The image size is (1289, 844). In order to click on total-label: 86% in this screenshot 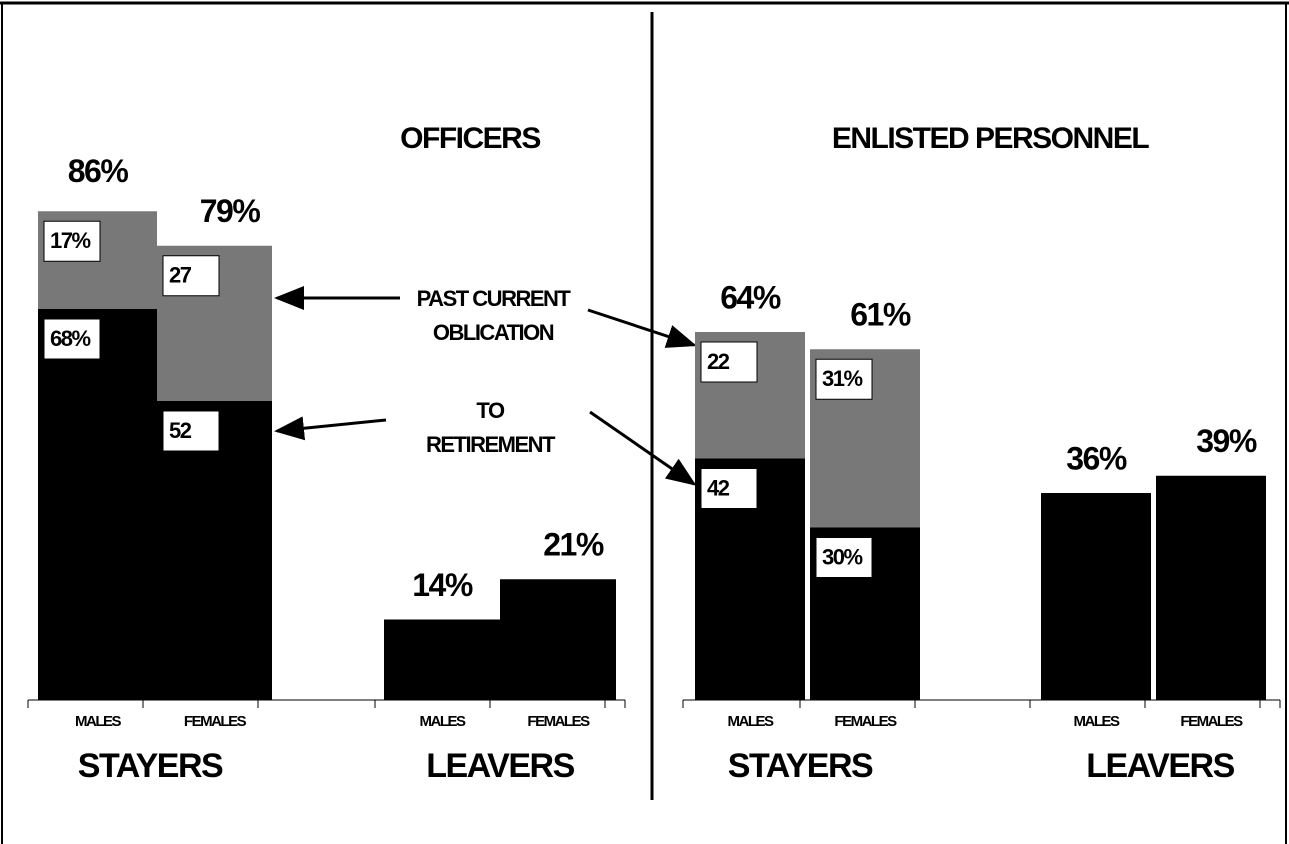, I will do `click(98, 171)`.